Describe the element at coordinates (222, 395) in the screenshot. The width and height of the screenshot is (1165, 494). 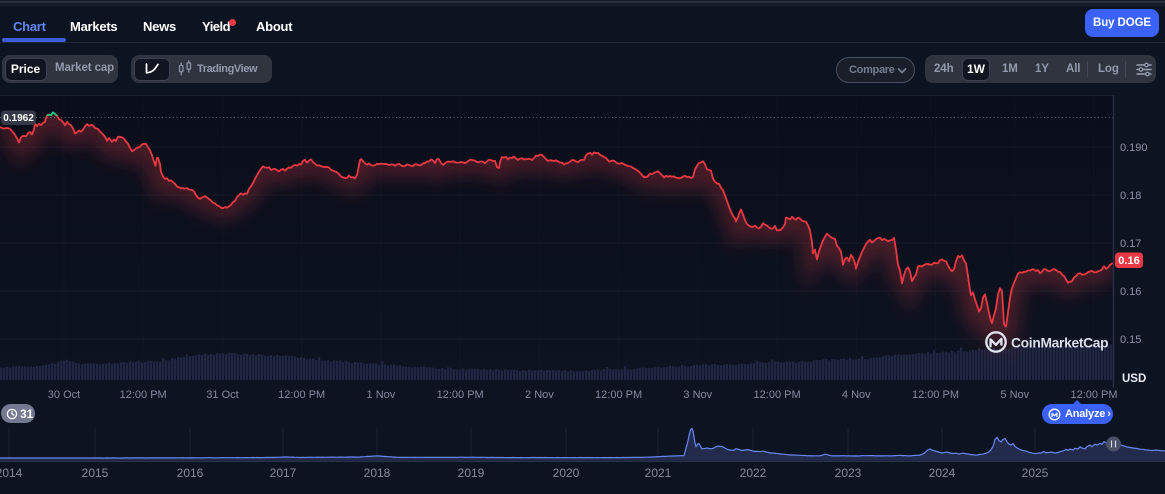
I see `svg-text: 31 Oct` at that location.